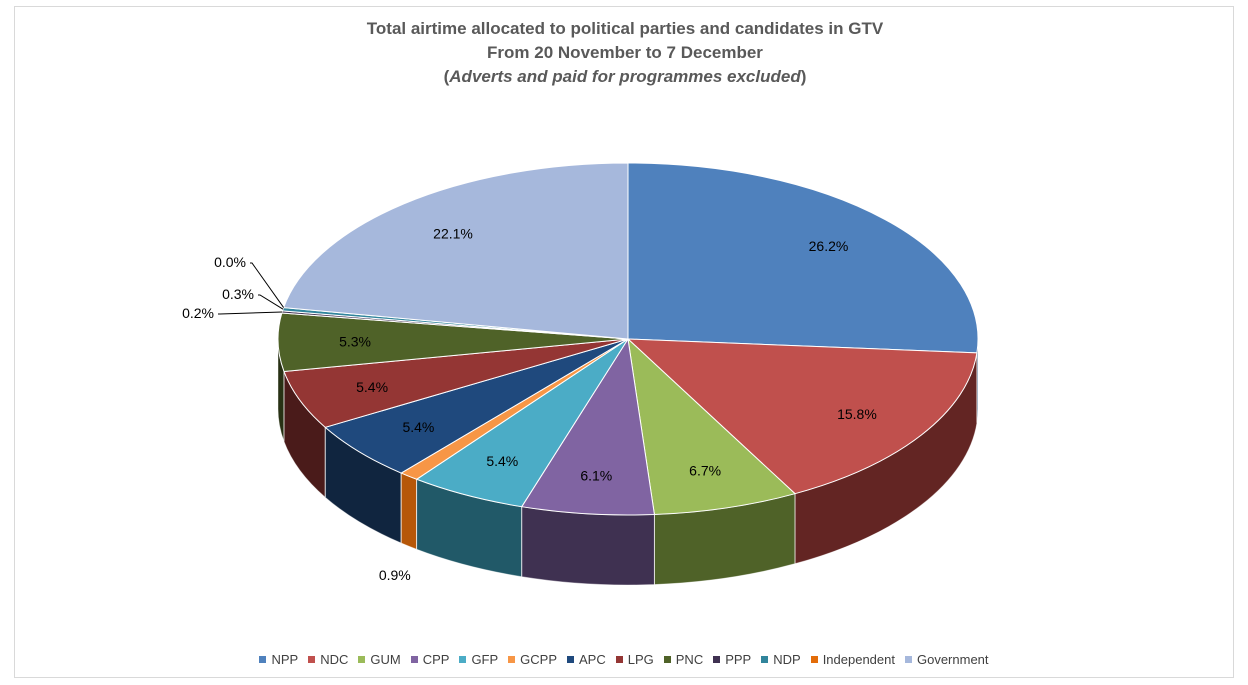 The image size is (1248, 685). I want to click on legend-item-independent: Independent, so click(852, 659).